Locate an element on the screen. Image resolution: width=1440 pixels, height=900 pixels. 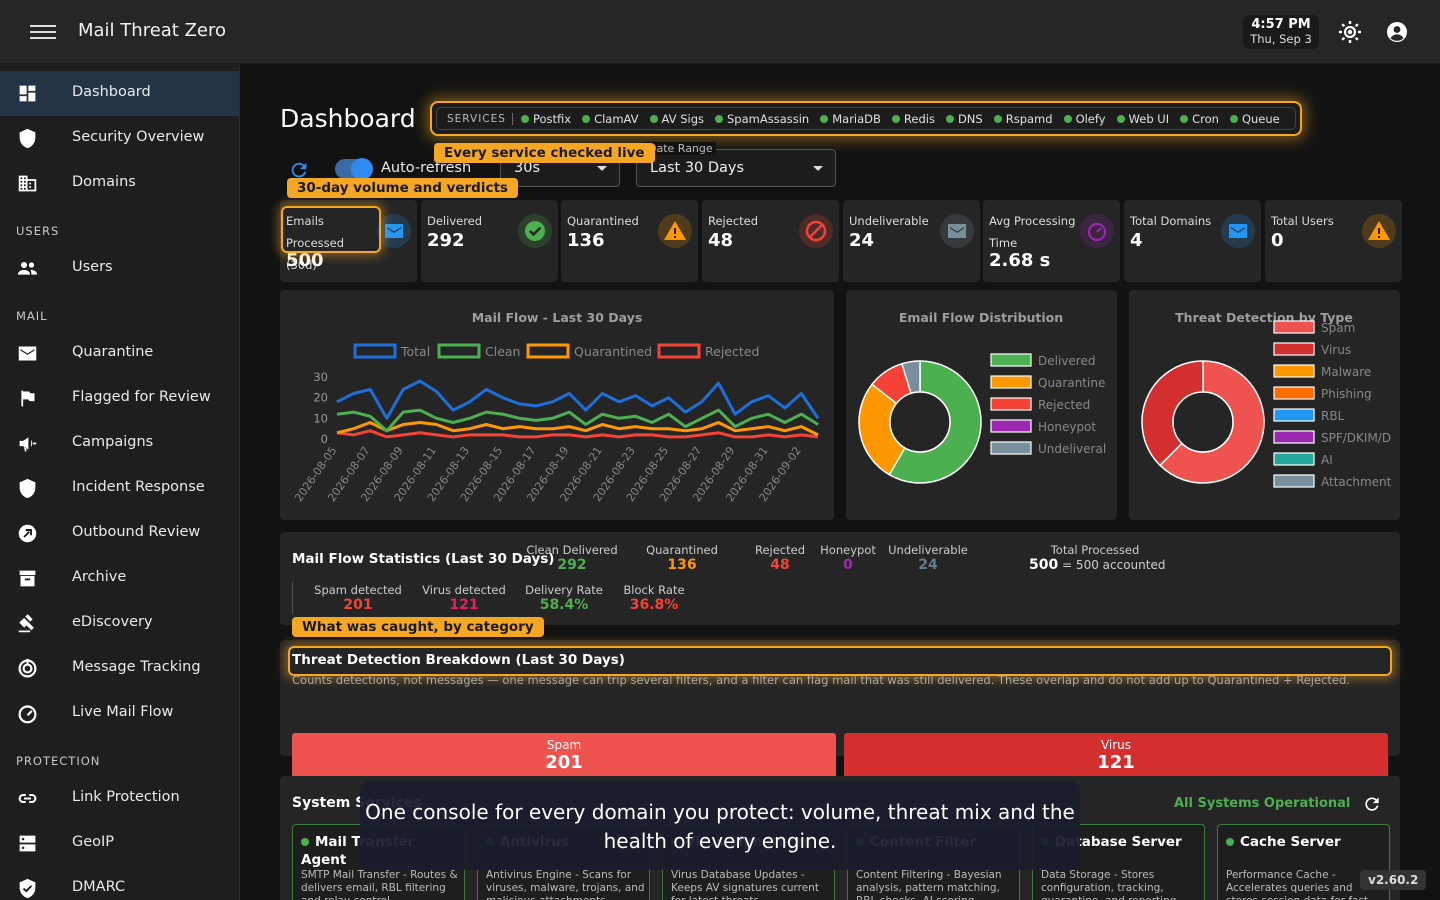
link-icon is located at coordinates (27, 798).